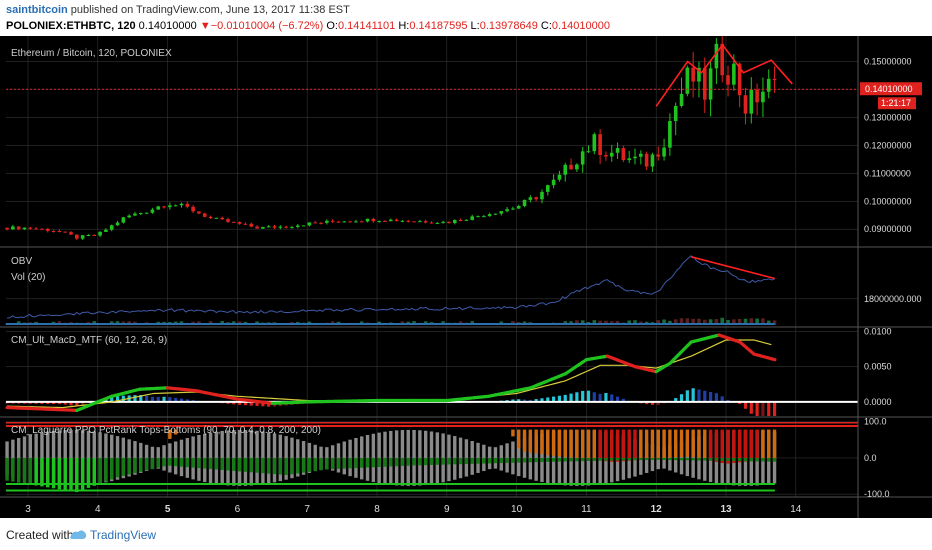 The width and height of the screenshot is (932, 550). I want to click on price-tick-label: 0.09000000, so click(888, 229).